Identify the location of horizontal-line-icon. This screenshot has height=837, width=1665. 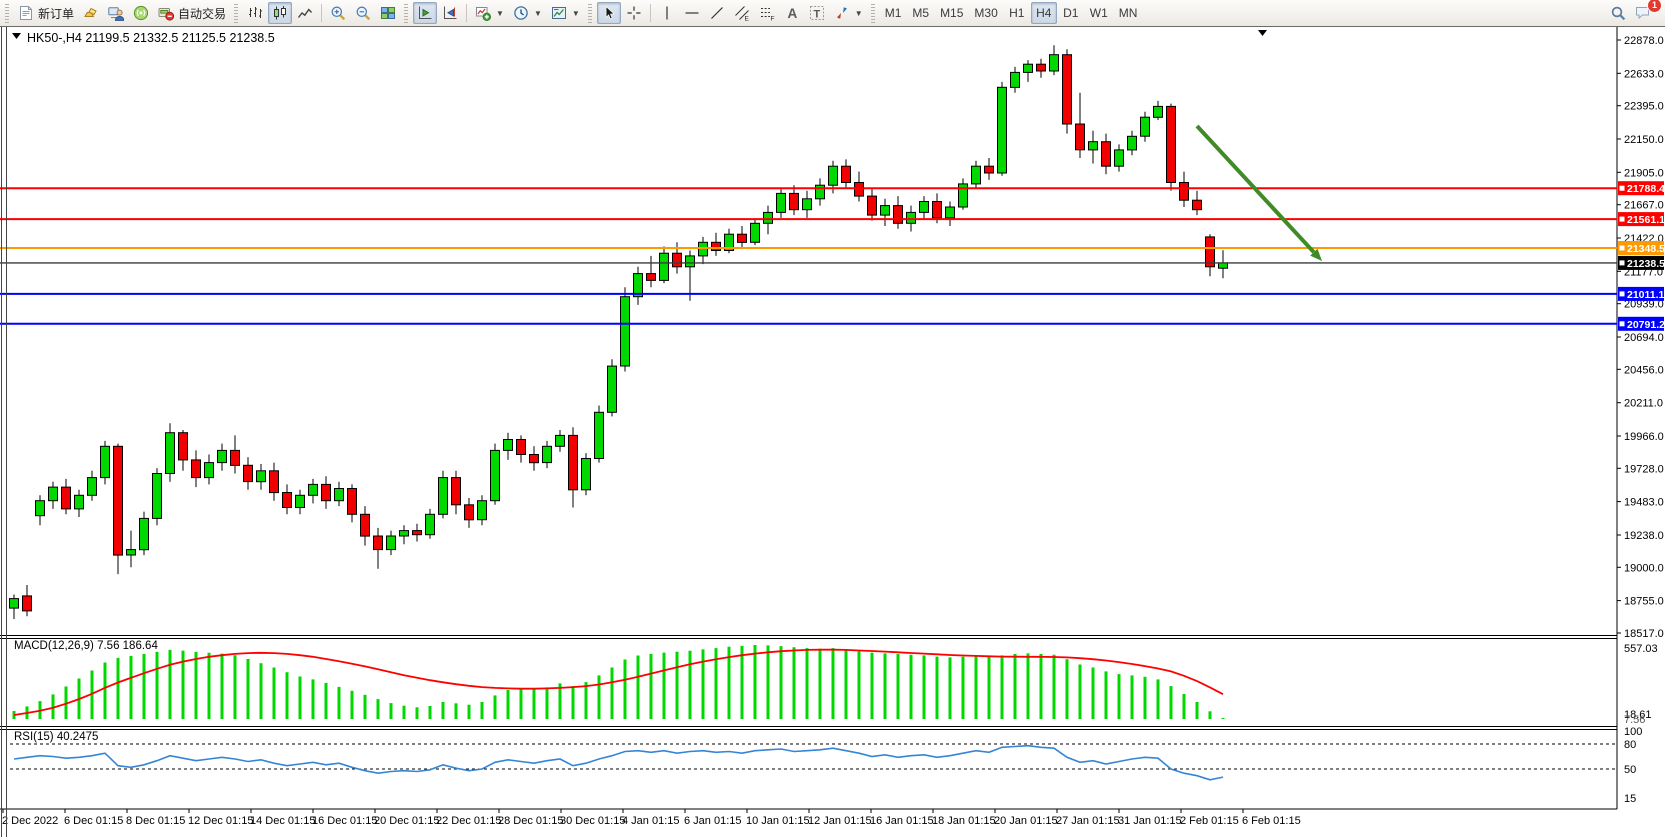
(692, 13).